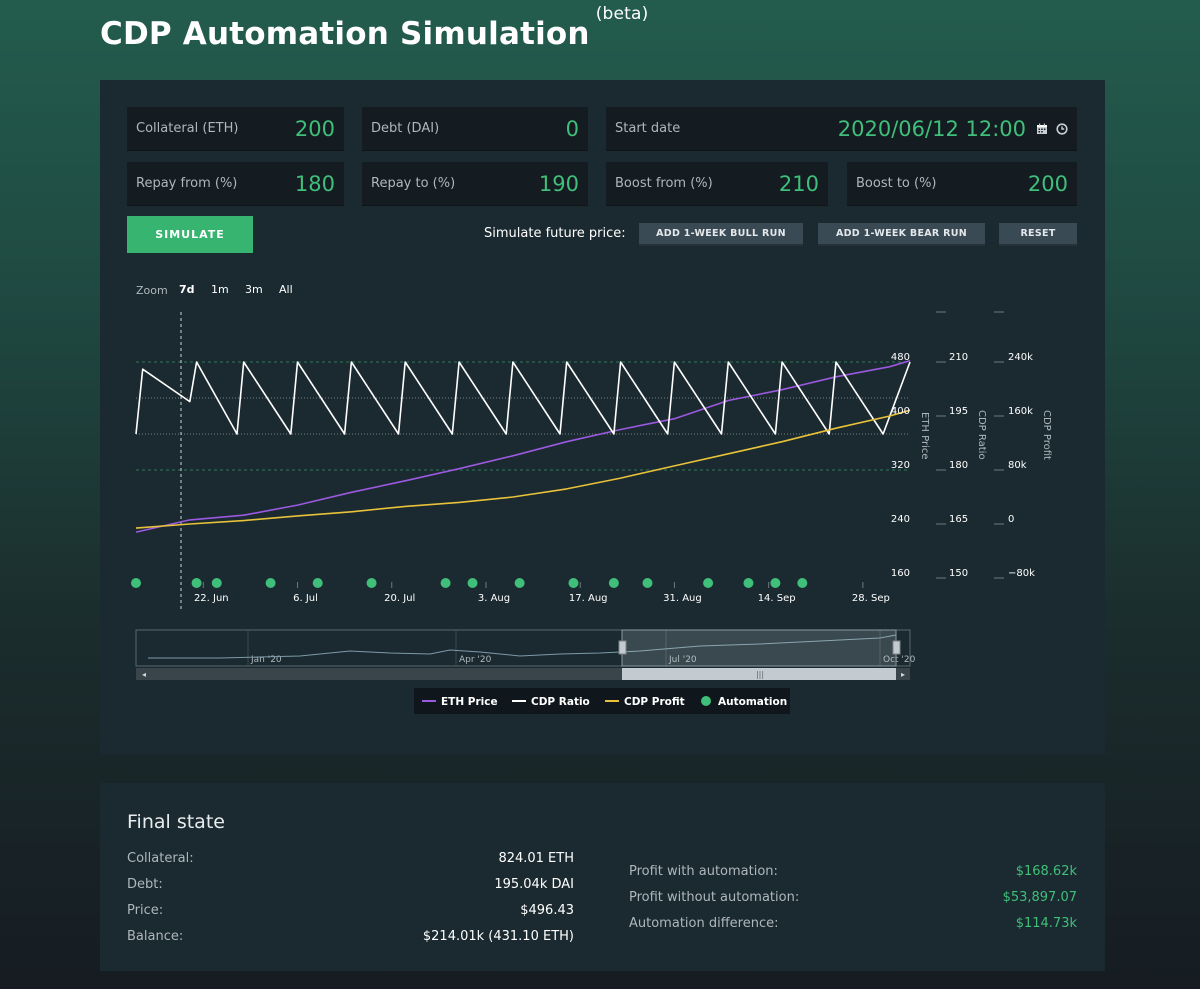 This screenshot has height=989, width=1200. Describe the element at coordinates (664, 183) in the screenshot. I see `boost-from-label: Boost from (%)` at that location.